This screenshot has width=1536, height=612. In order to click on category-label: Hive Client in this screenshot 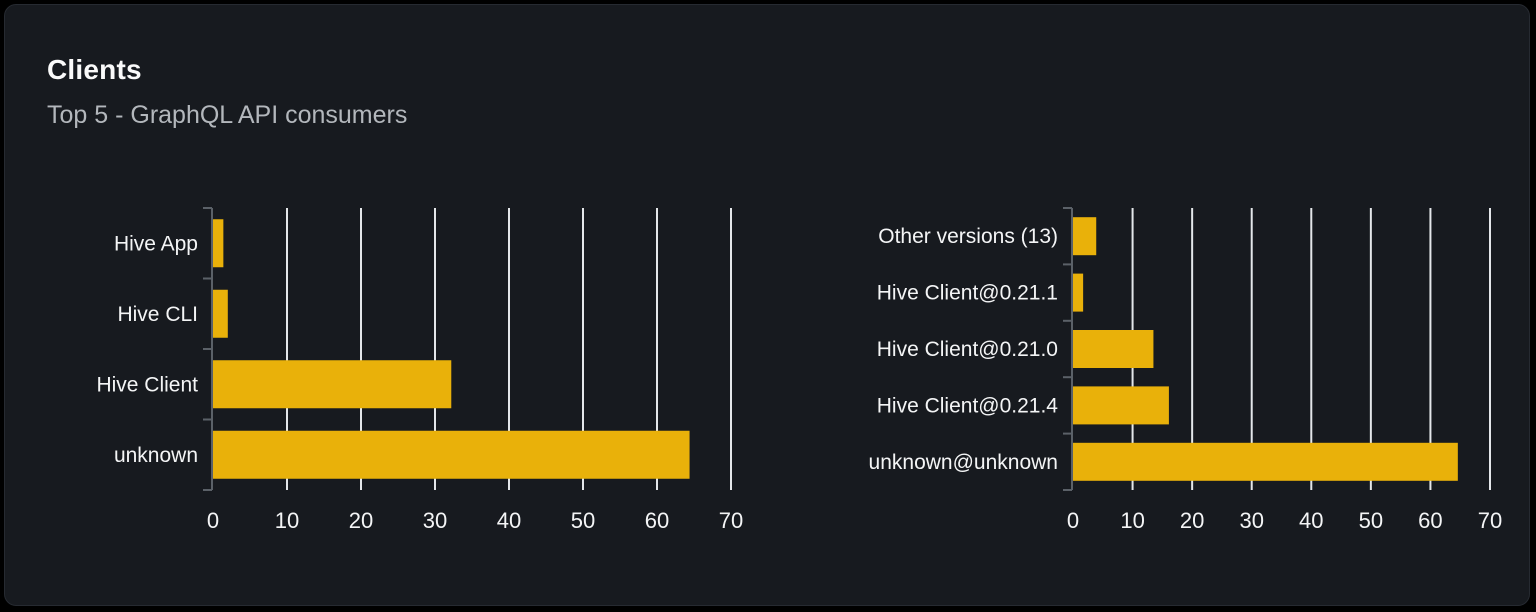, I will do `click(147, 384)`.